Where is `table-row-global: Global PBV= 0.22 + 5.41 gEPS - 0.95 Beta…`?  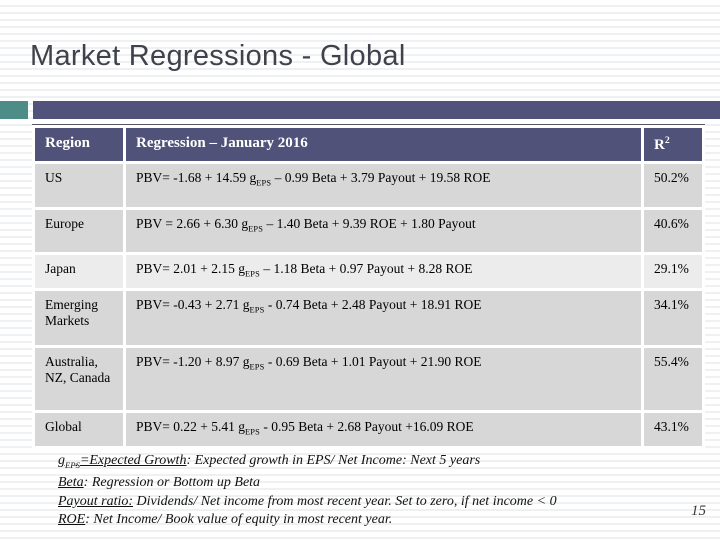
table-row-global: Global PBV= 0.22 + 5.41 gEPS - 0.95 Beta… is located at coordinates (368, 429).